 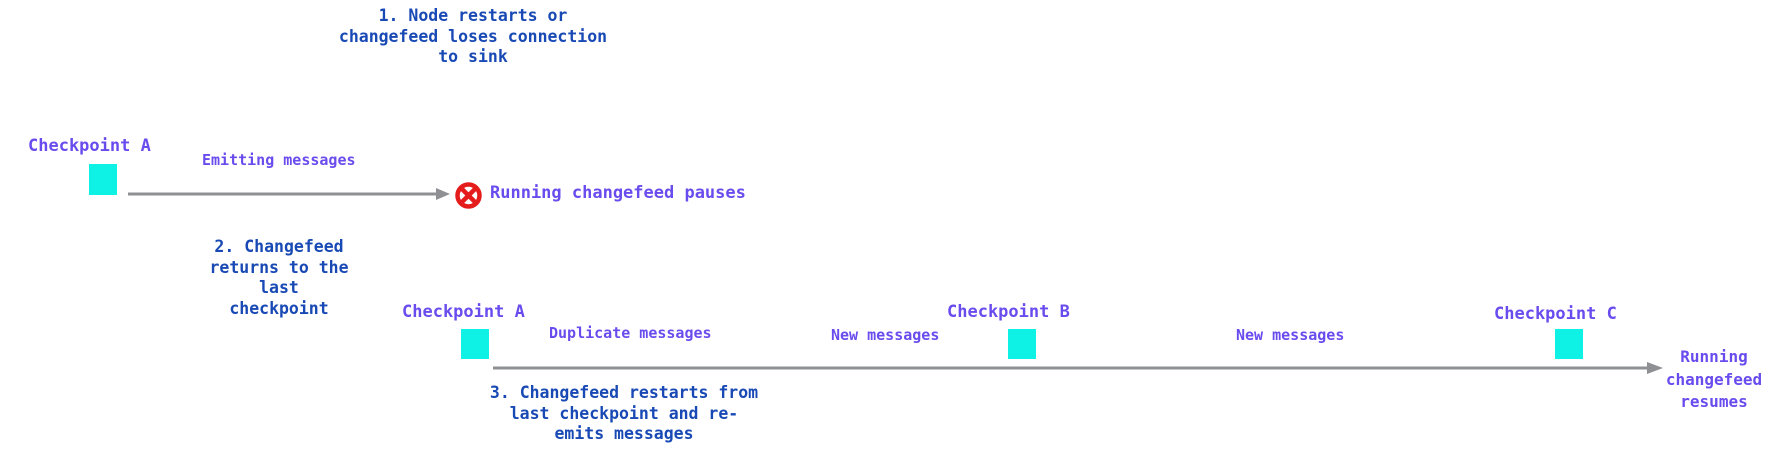 What do you see at coordinates (279, 160) in the screenshot?
I see `emitting-messages-label: Emitting messages` at bounding box center [279, 160].